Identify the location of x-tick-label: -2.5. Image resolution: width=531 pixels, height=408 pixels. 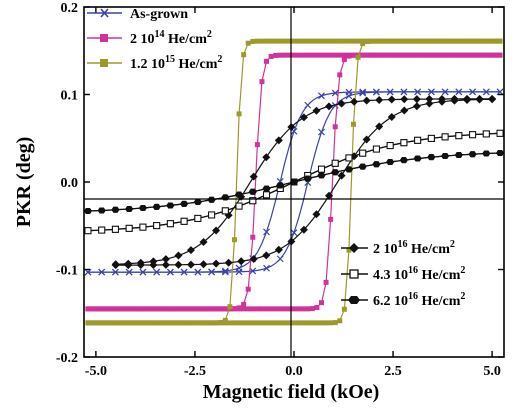
(195, 371).